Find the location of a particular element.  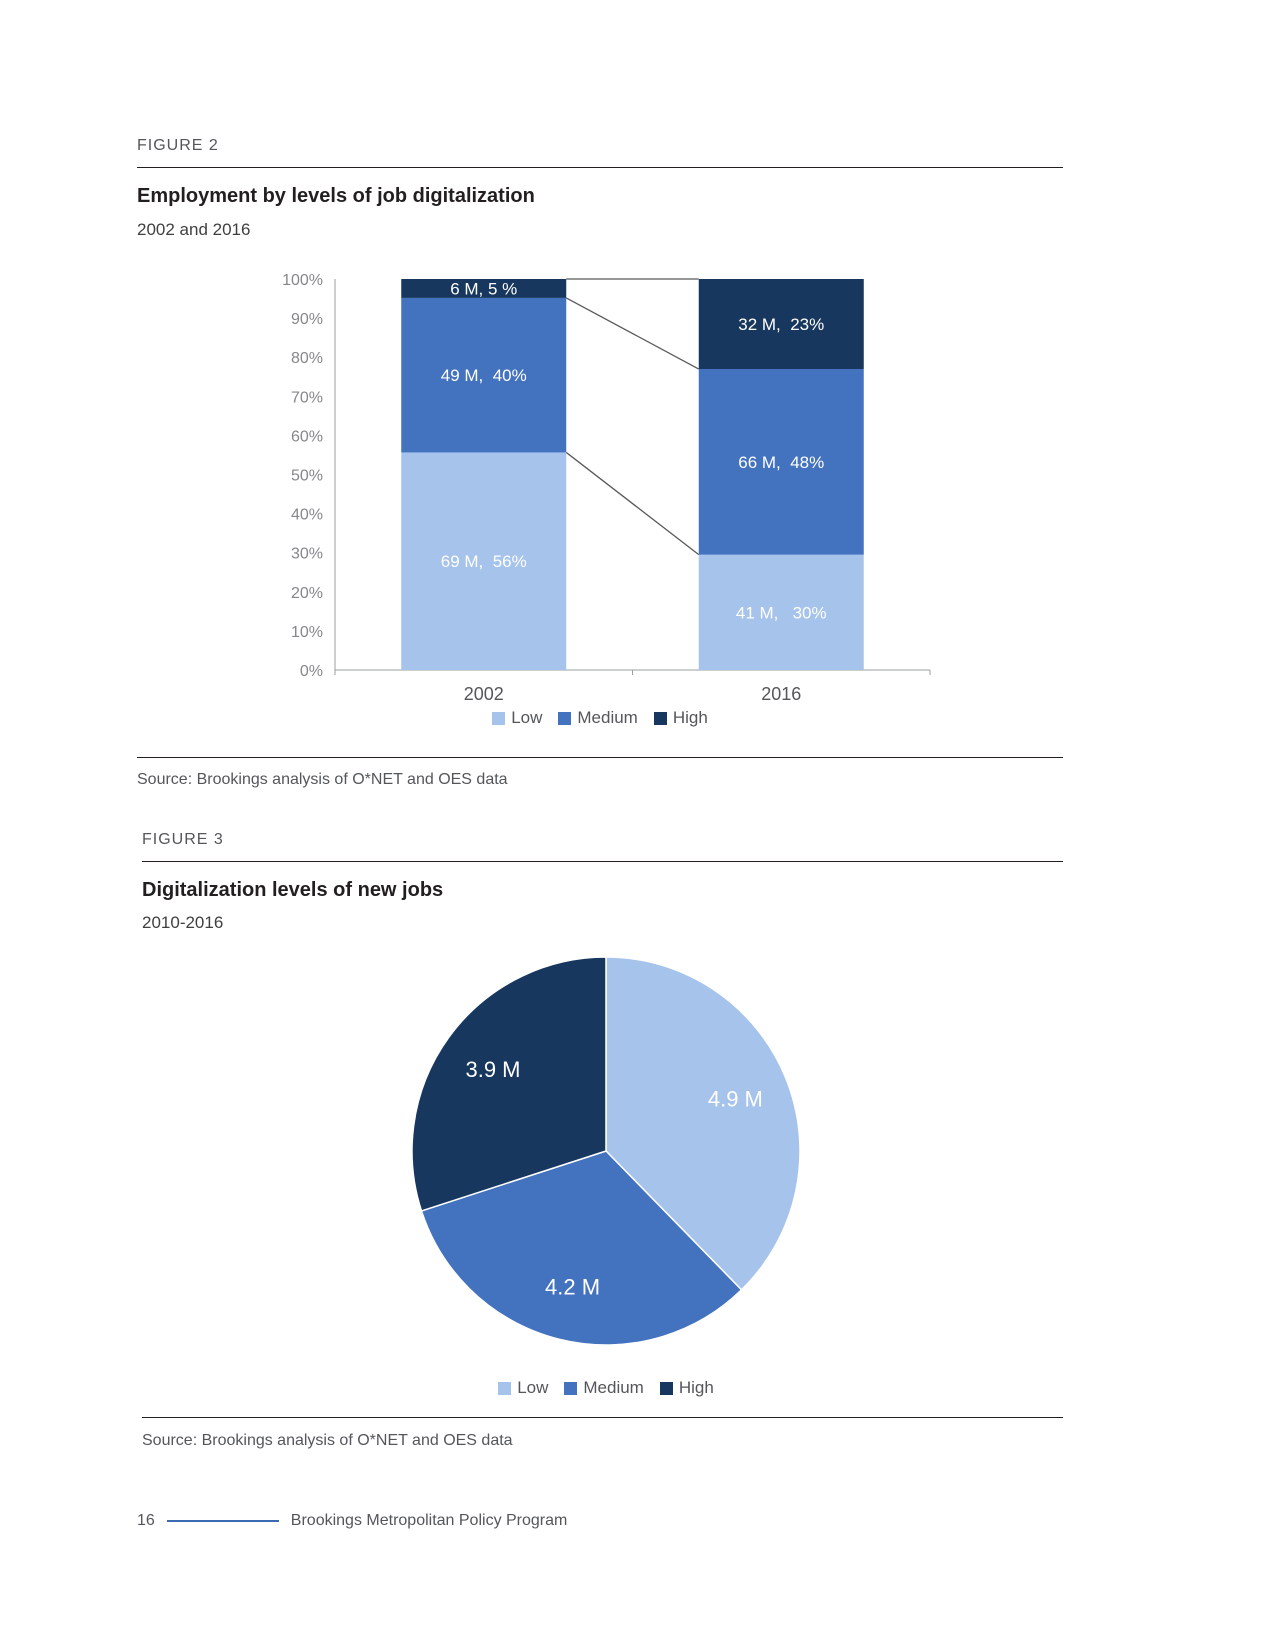

bar-chart-legend: Low Medium High is located at coordinates (600, 718).